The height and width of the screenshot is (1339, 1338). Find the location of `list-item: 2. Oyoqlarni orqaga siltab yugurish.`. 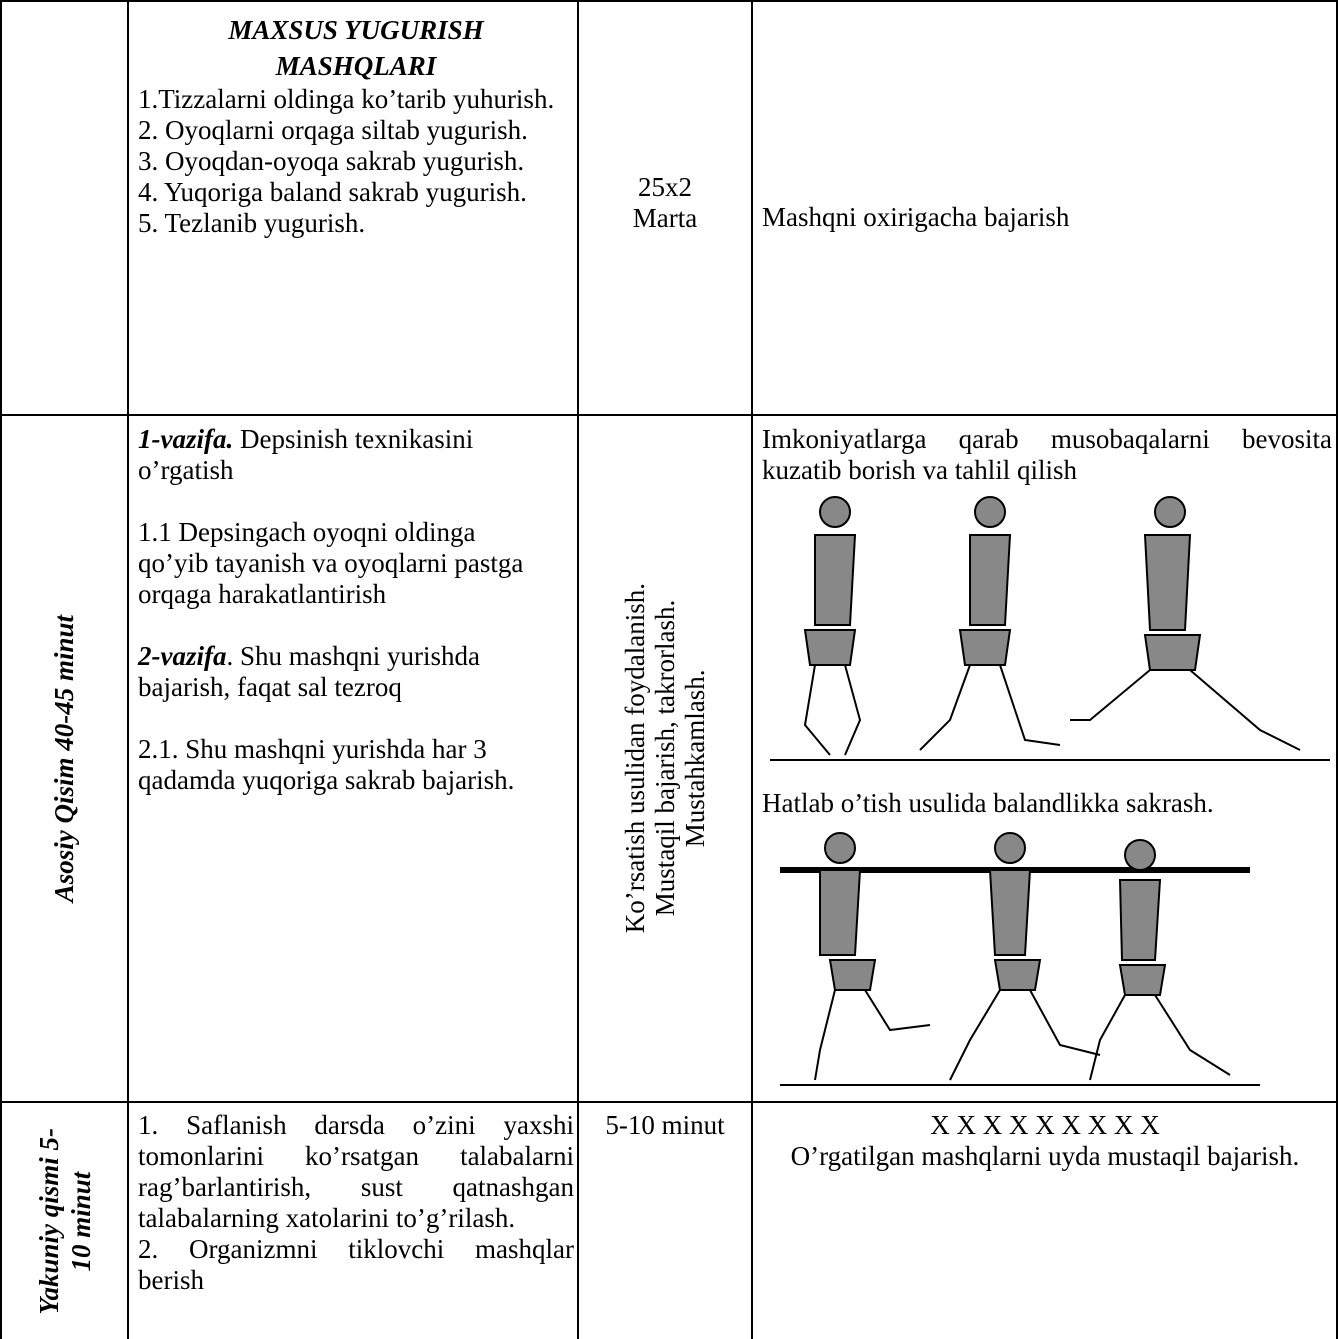

list-item: 2. Oyoqlarni orqaga siltab yugurish. is located at coordinates (333, 130).